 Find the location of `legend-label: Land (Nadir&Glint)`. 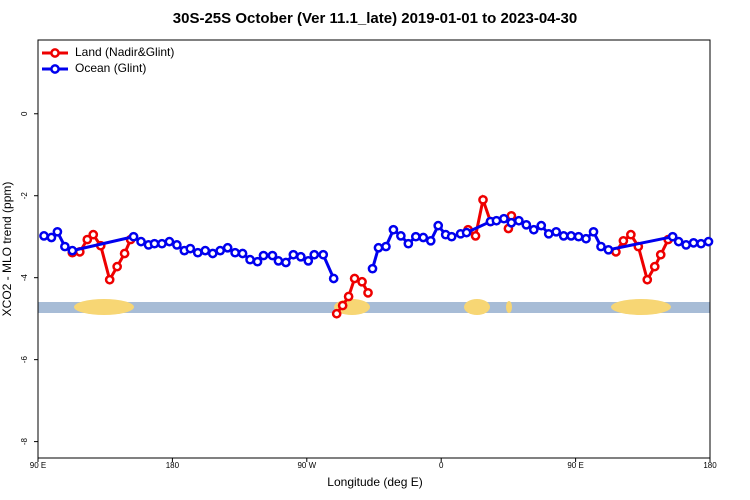

legend-label: Land (Nadir&Glint) is located at coordinates (124, 52).